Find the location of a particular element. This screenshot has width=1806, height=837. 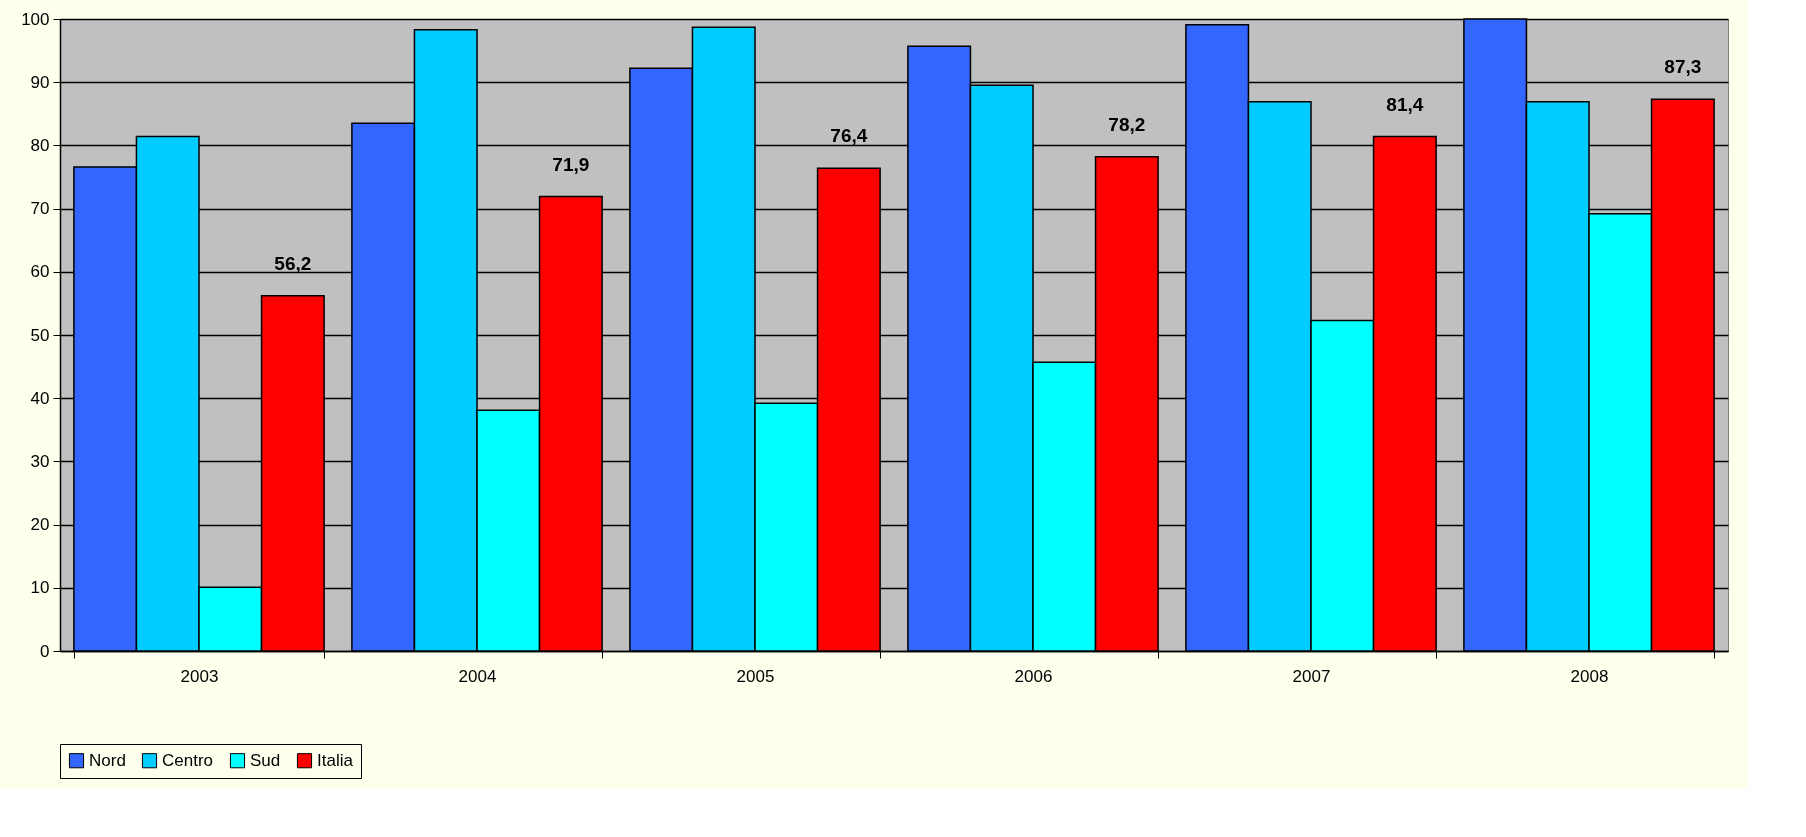

y-tick-label: 70 is located at coordinates (40, 209).